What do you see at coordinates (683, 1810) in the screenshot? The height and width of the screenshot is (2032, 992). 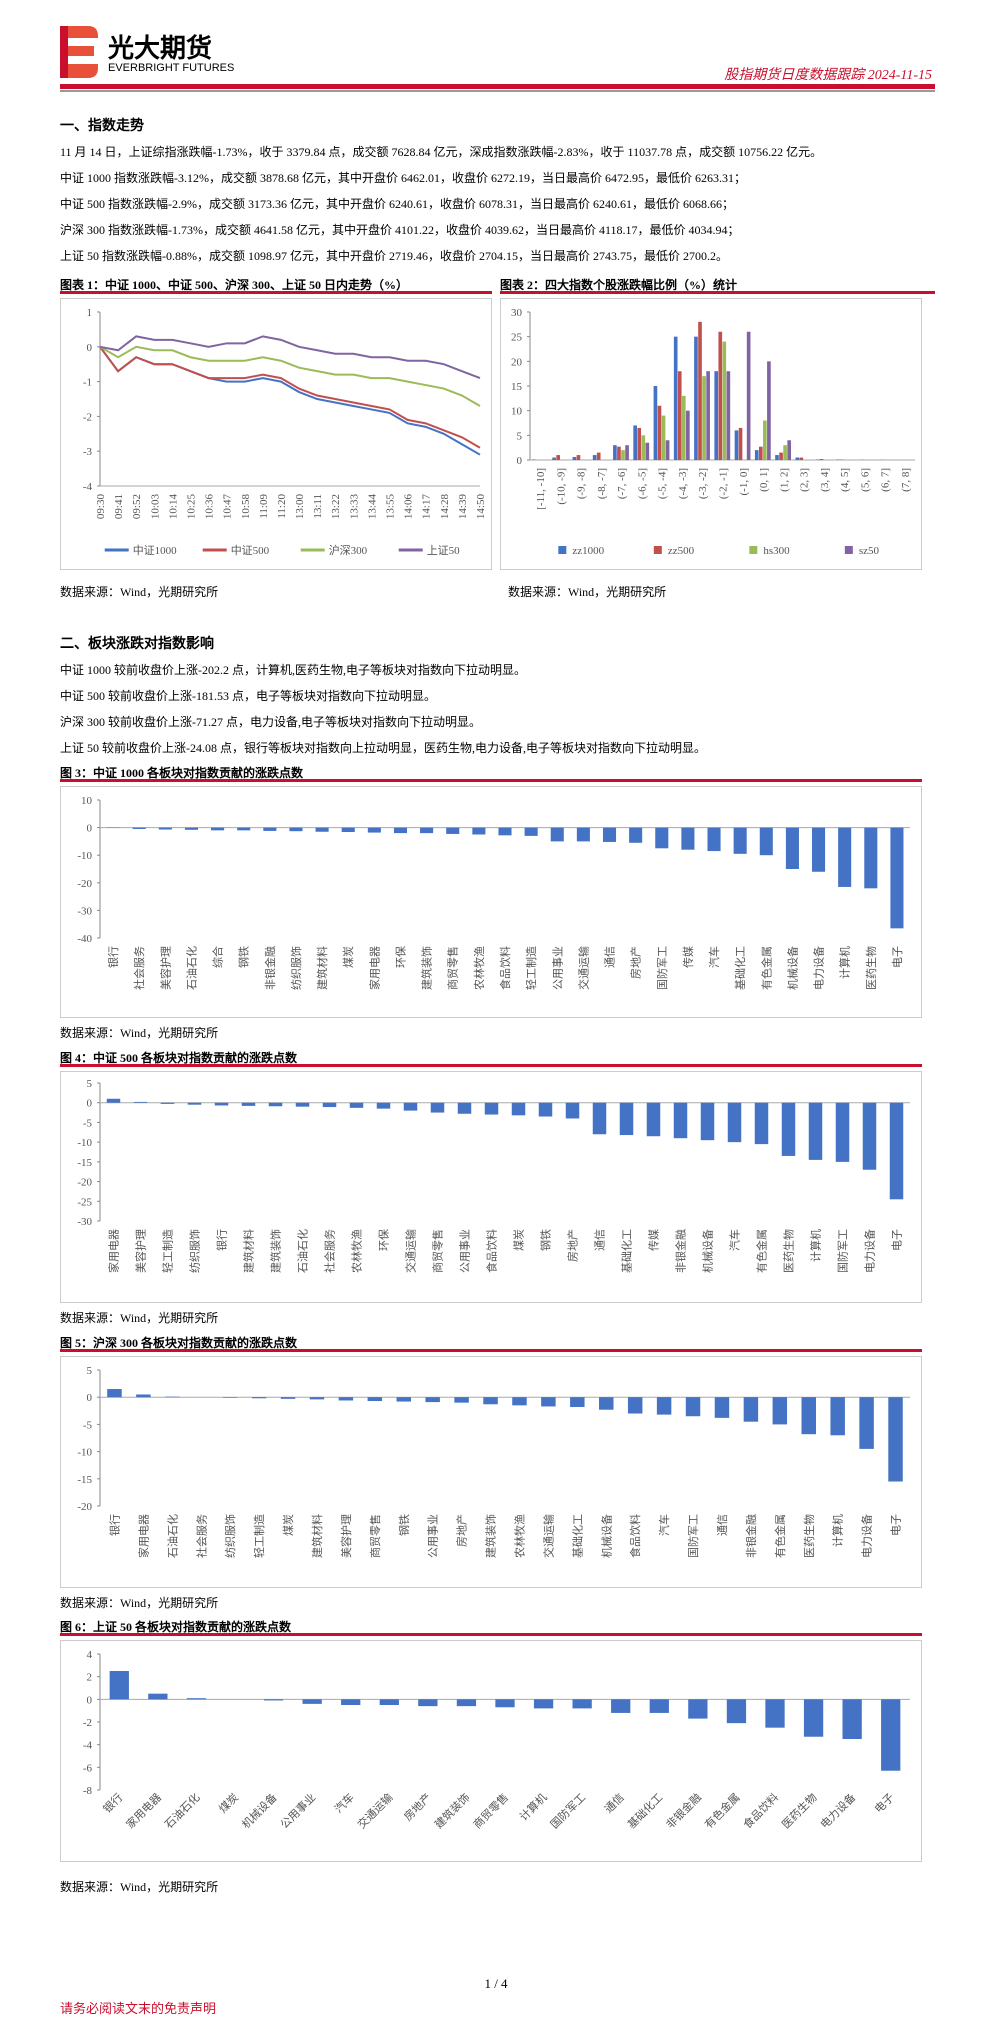 I see `x-tick-label: 非银金融` at bounding box center [683, 1810].